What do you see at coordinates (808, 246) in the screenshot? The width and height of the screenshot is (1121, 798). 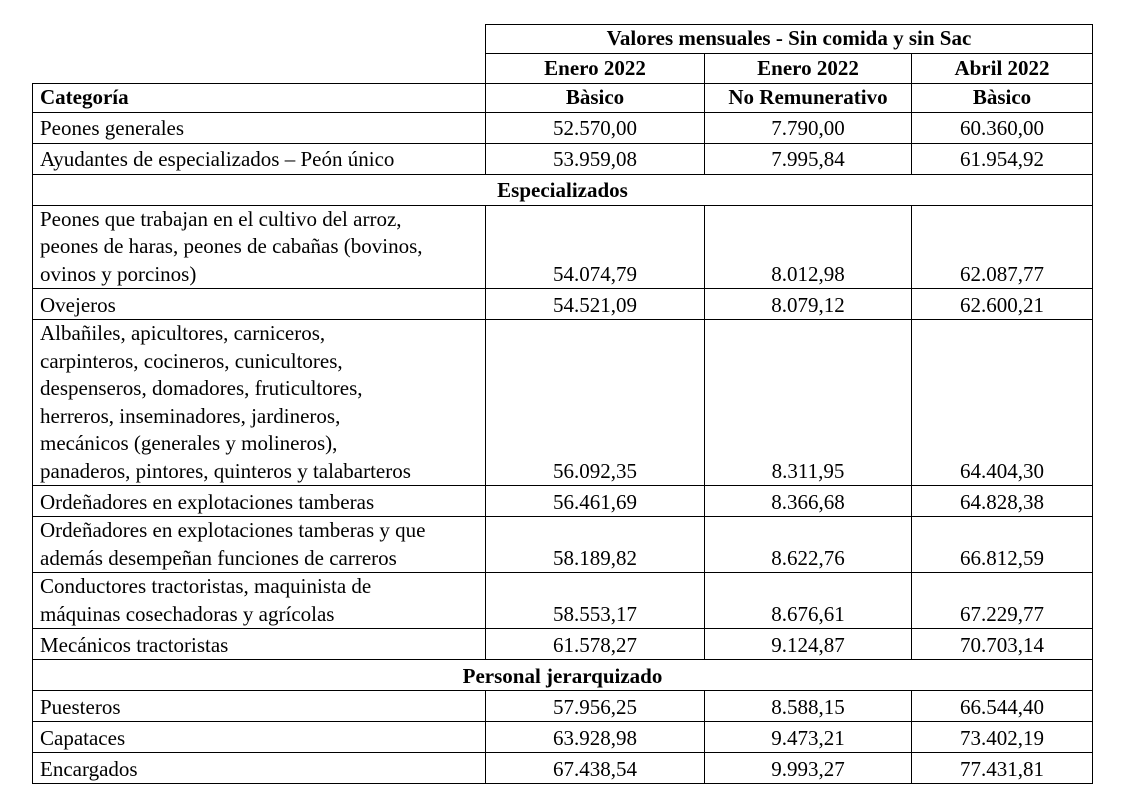 I see `value-cell: 8.012,98` at bounding box center [808, 246].